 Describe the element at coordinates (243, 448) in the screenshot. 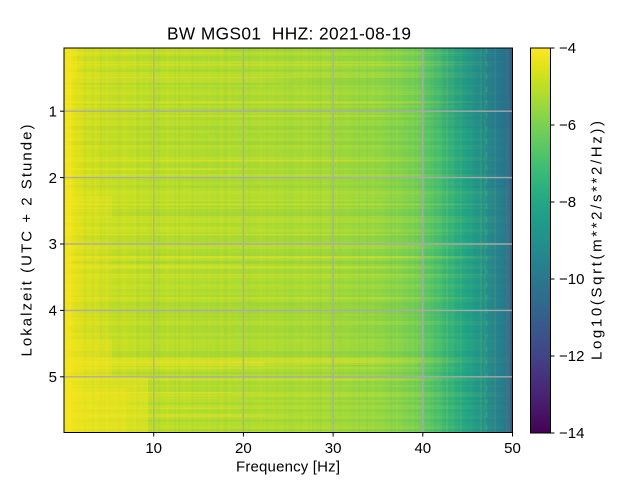

I see `svg-text: 20` at that location.